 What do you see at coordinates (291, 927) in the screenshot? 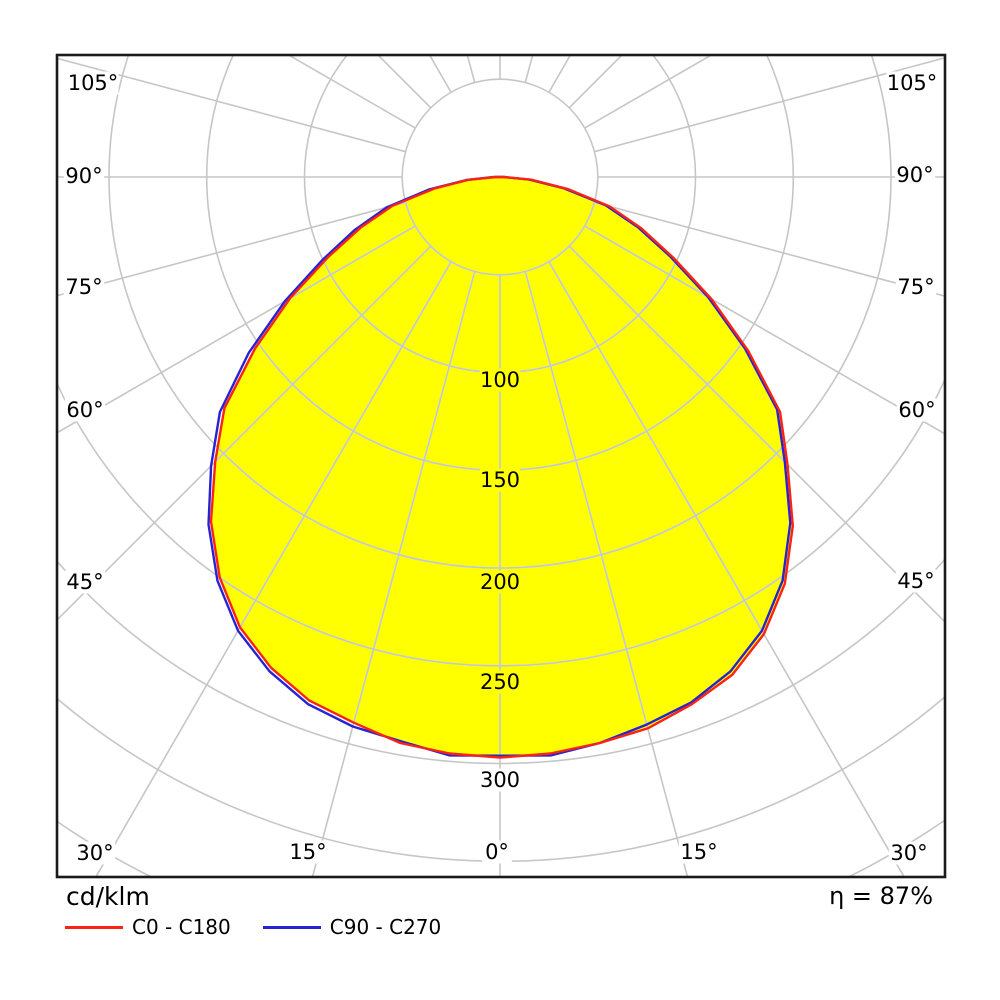
I see `legend-line-c90-icon` at bounding box center [291, 927].